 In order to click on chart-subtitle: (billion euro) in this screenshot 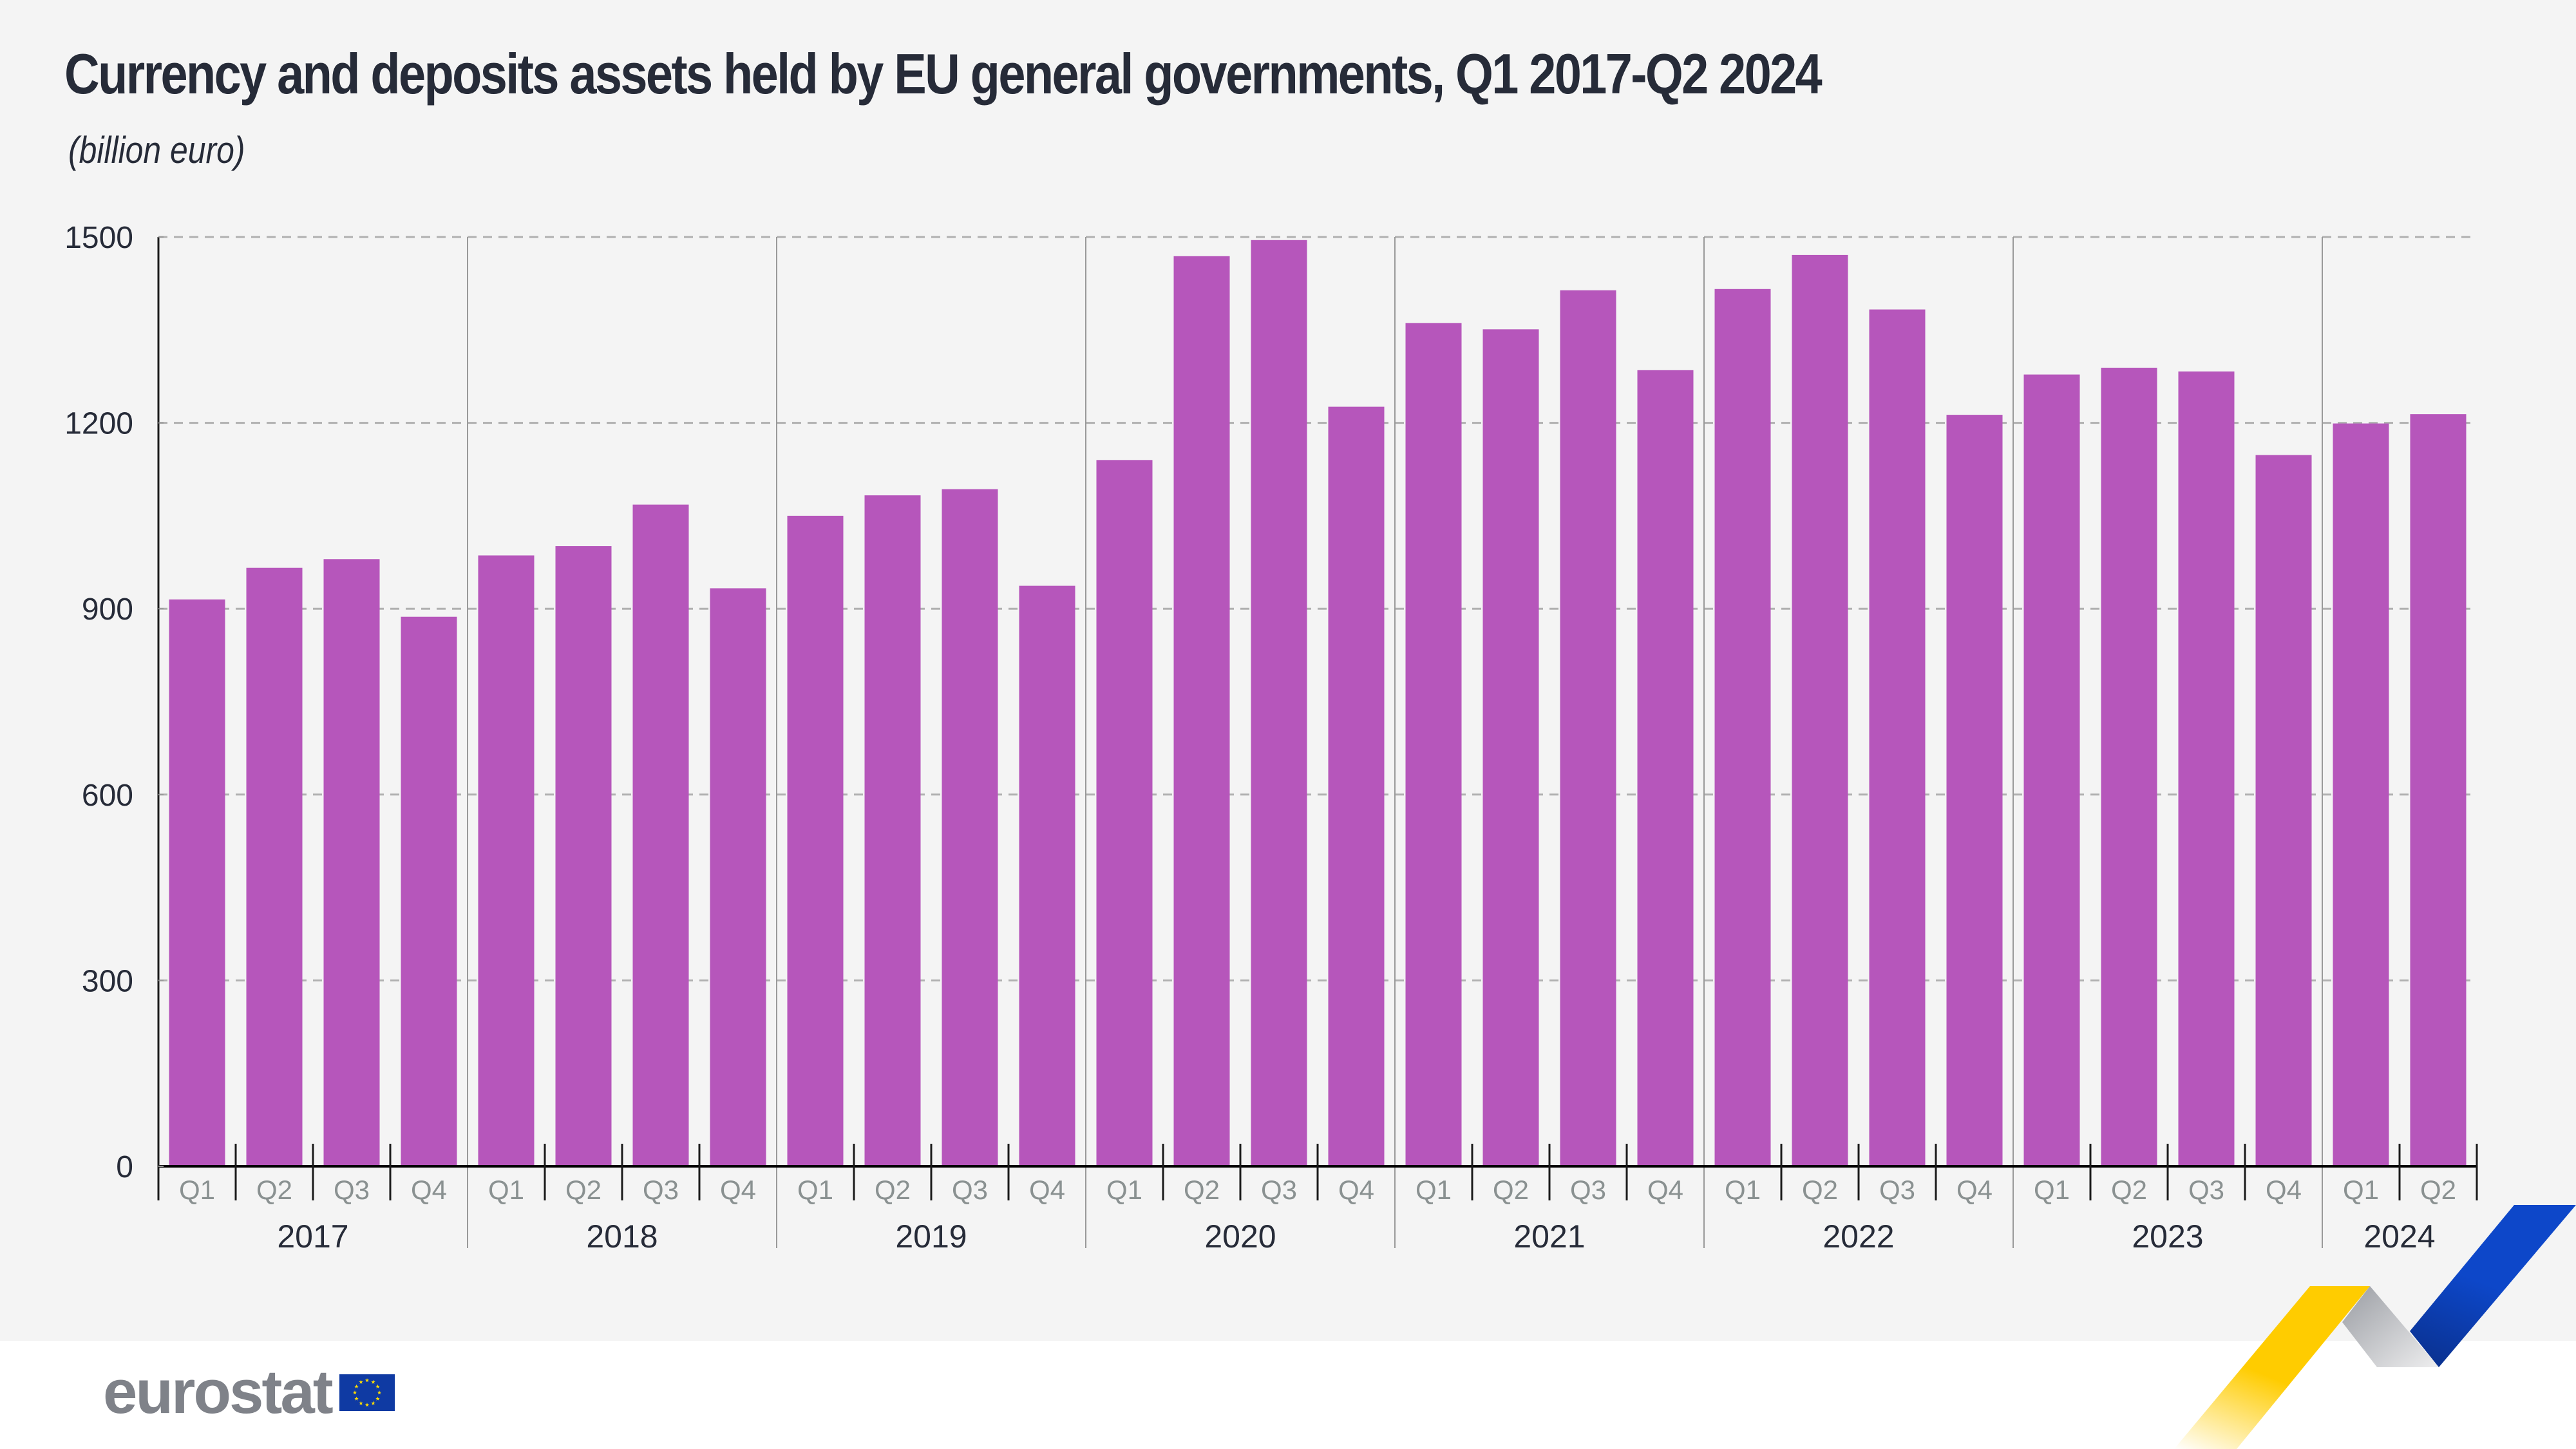, I will do `click(156, 150)`.